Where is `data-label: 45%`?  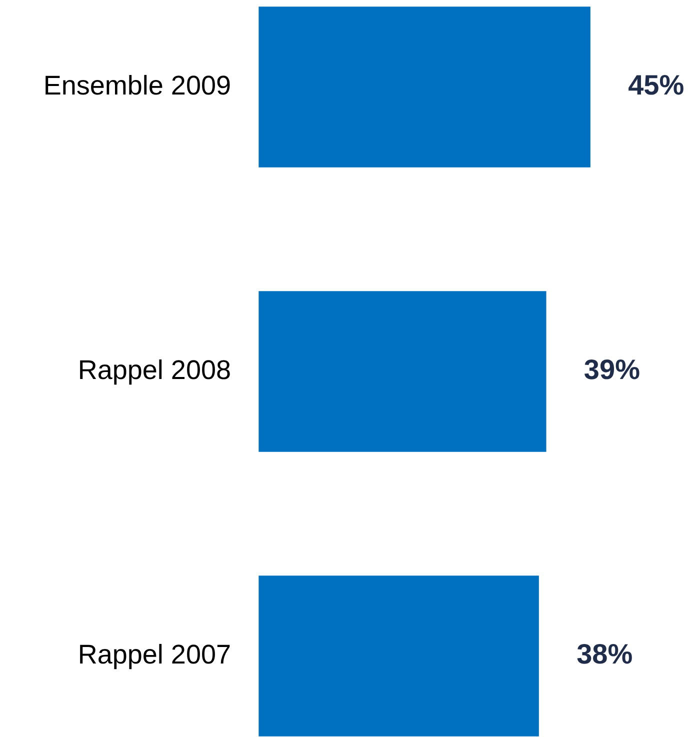
data-label: 45% is located at coordinates (656, 85).